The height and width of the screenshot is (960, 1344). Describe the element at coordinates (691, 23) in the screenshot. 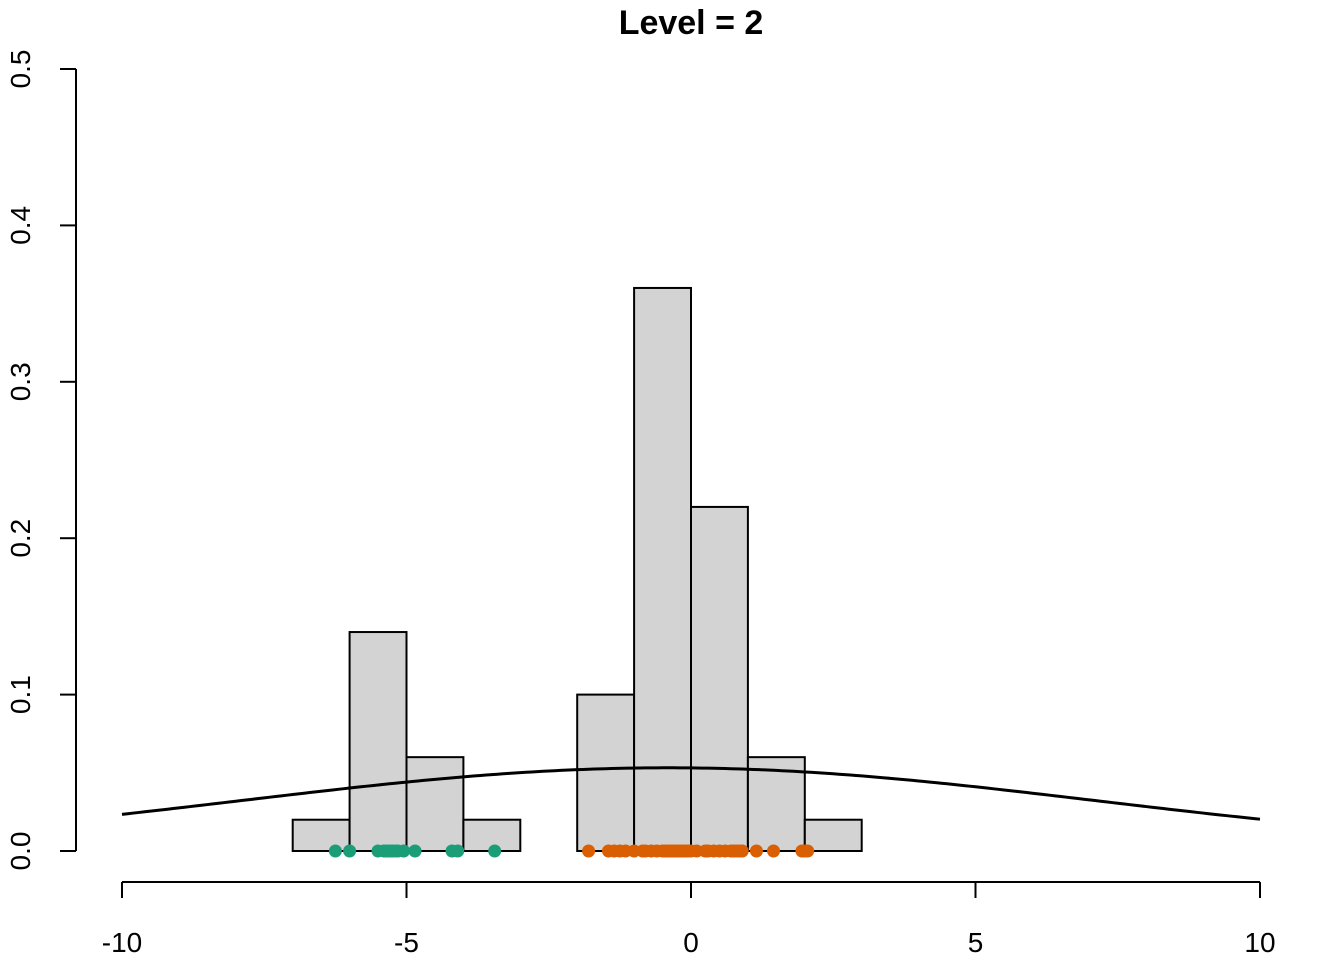

I see `chart-title: Level = 2` at that location.